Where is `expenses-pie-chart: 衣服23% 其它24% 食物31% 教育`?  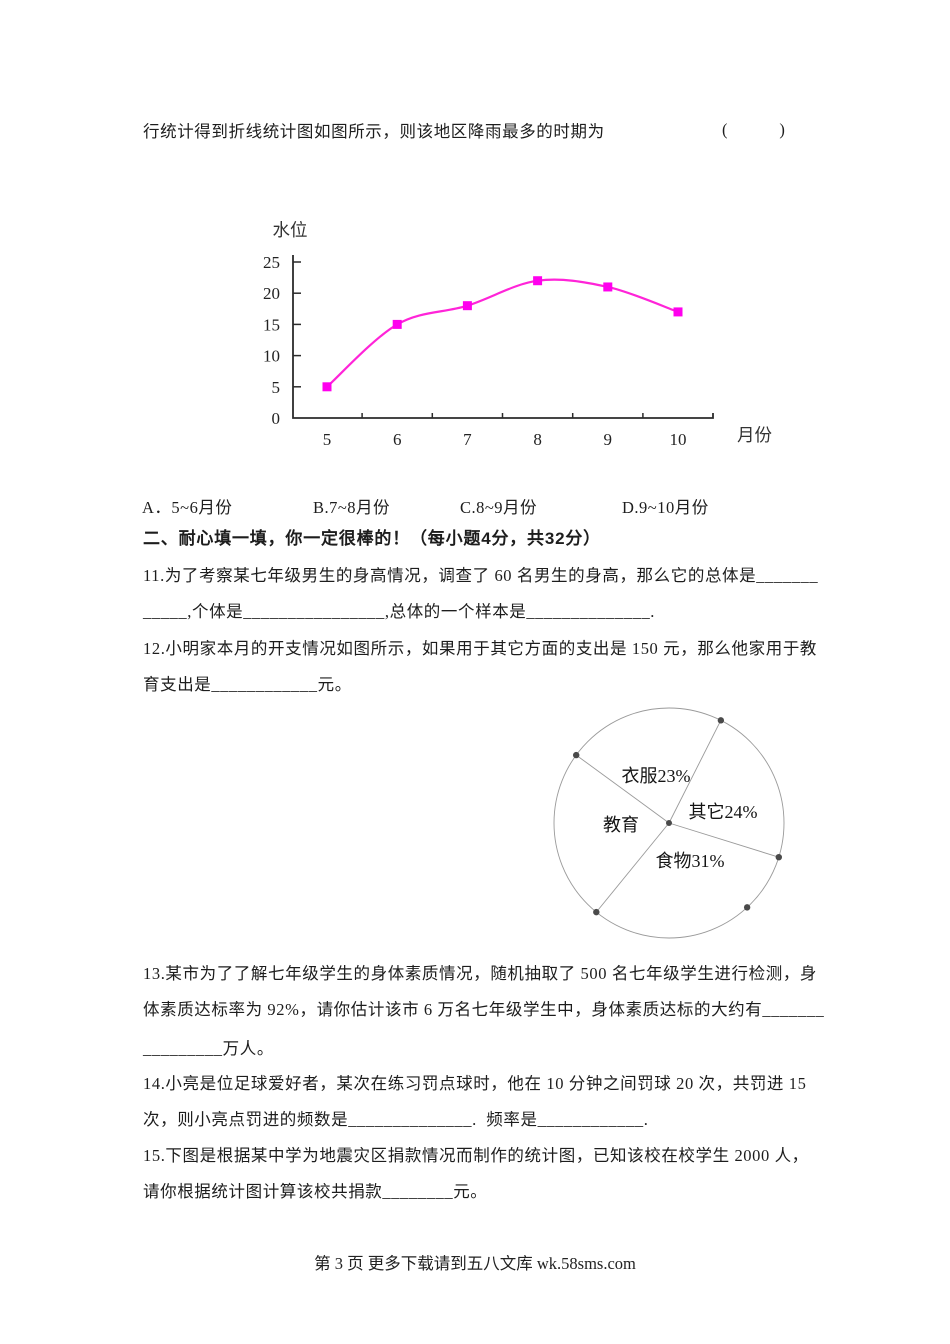
expenses-pie-chart: 衣服23% 其它24% 食物31% 教育 is located at coordinates (669, 823).